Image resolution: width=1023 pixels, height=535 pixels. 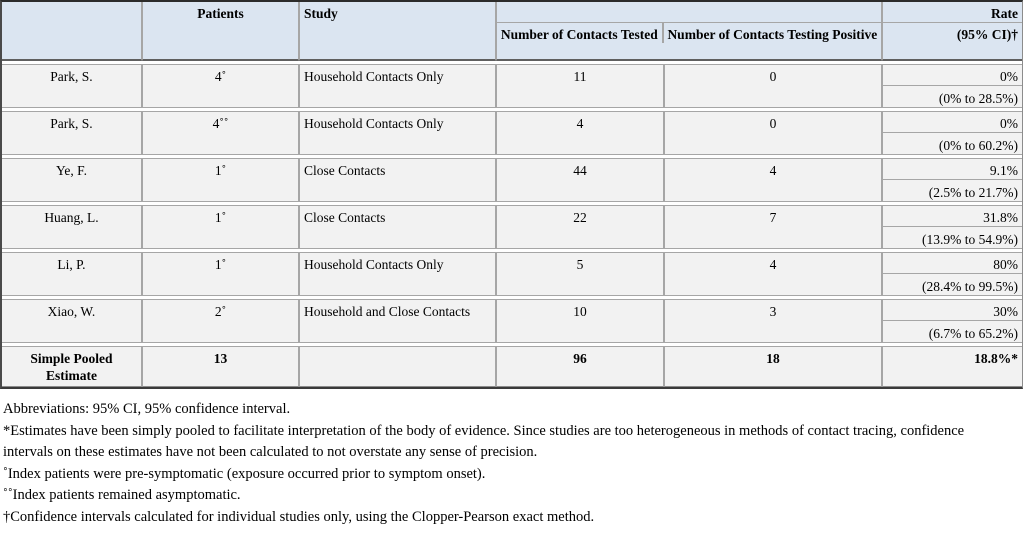 What do you see at coordinates (952, 12) in the screenshot?
I see `header-rate-label: Rate` at bounding box center [952, 12].